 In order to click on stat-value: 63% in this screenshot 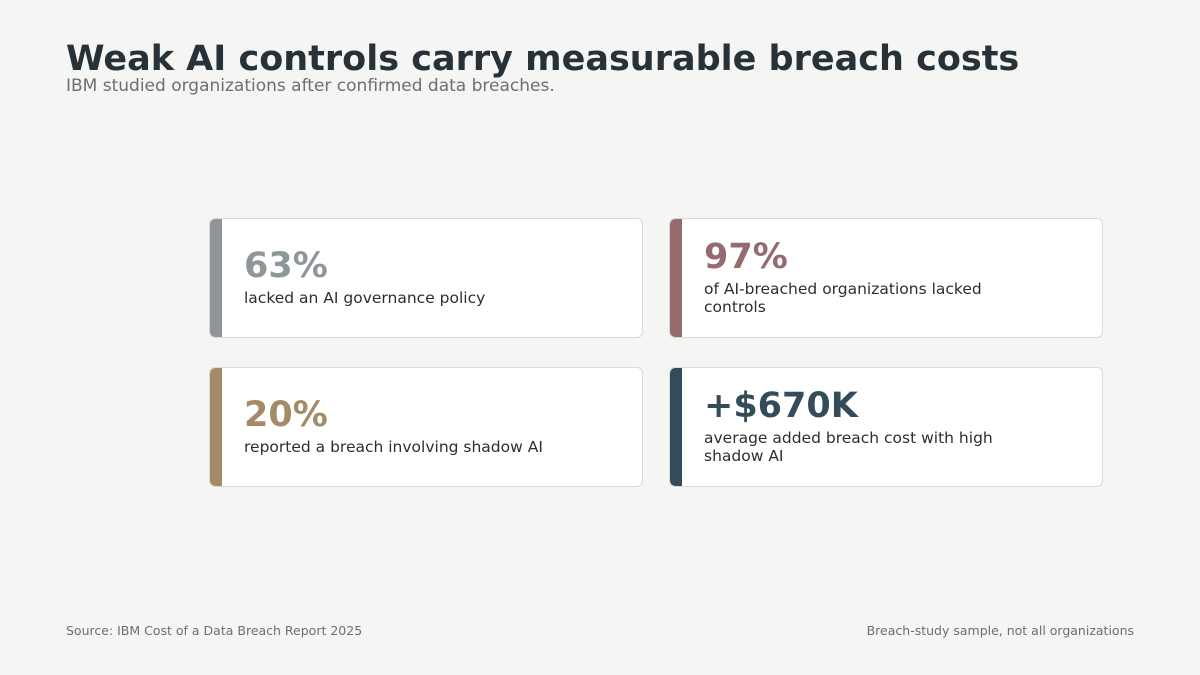, I will do `click(286, 266)`.